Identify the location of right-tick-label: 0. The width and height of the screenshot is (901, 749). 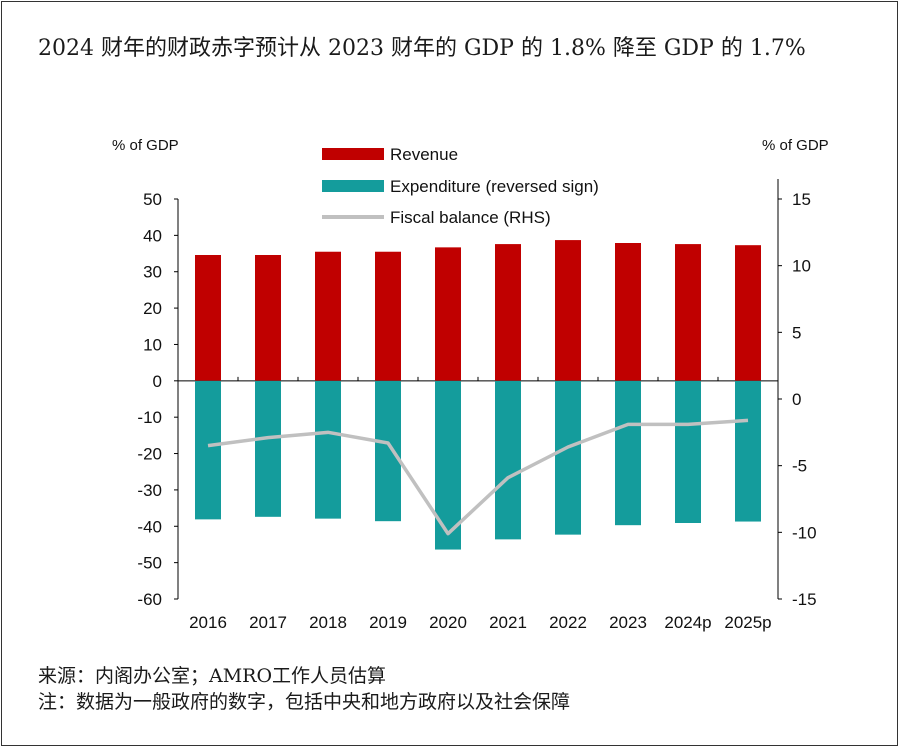
(796, 399).